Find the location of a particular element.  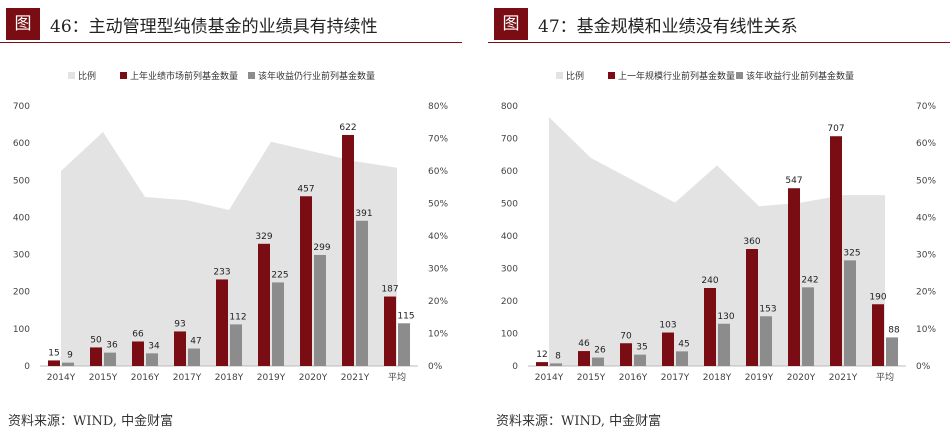

y2-tick-label: 10% is located at coordinates (926, 330).